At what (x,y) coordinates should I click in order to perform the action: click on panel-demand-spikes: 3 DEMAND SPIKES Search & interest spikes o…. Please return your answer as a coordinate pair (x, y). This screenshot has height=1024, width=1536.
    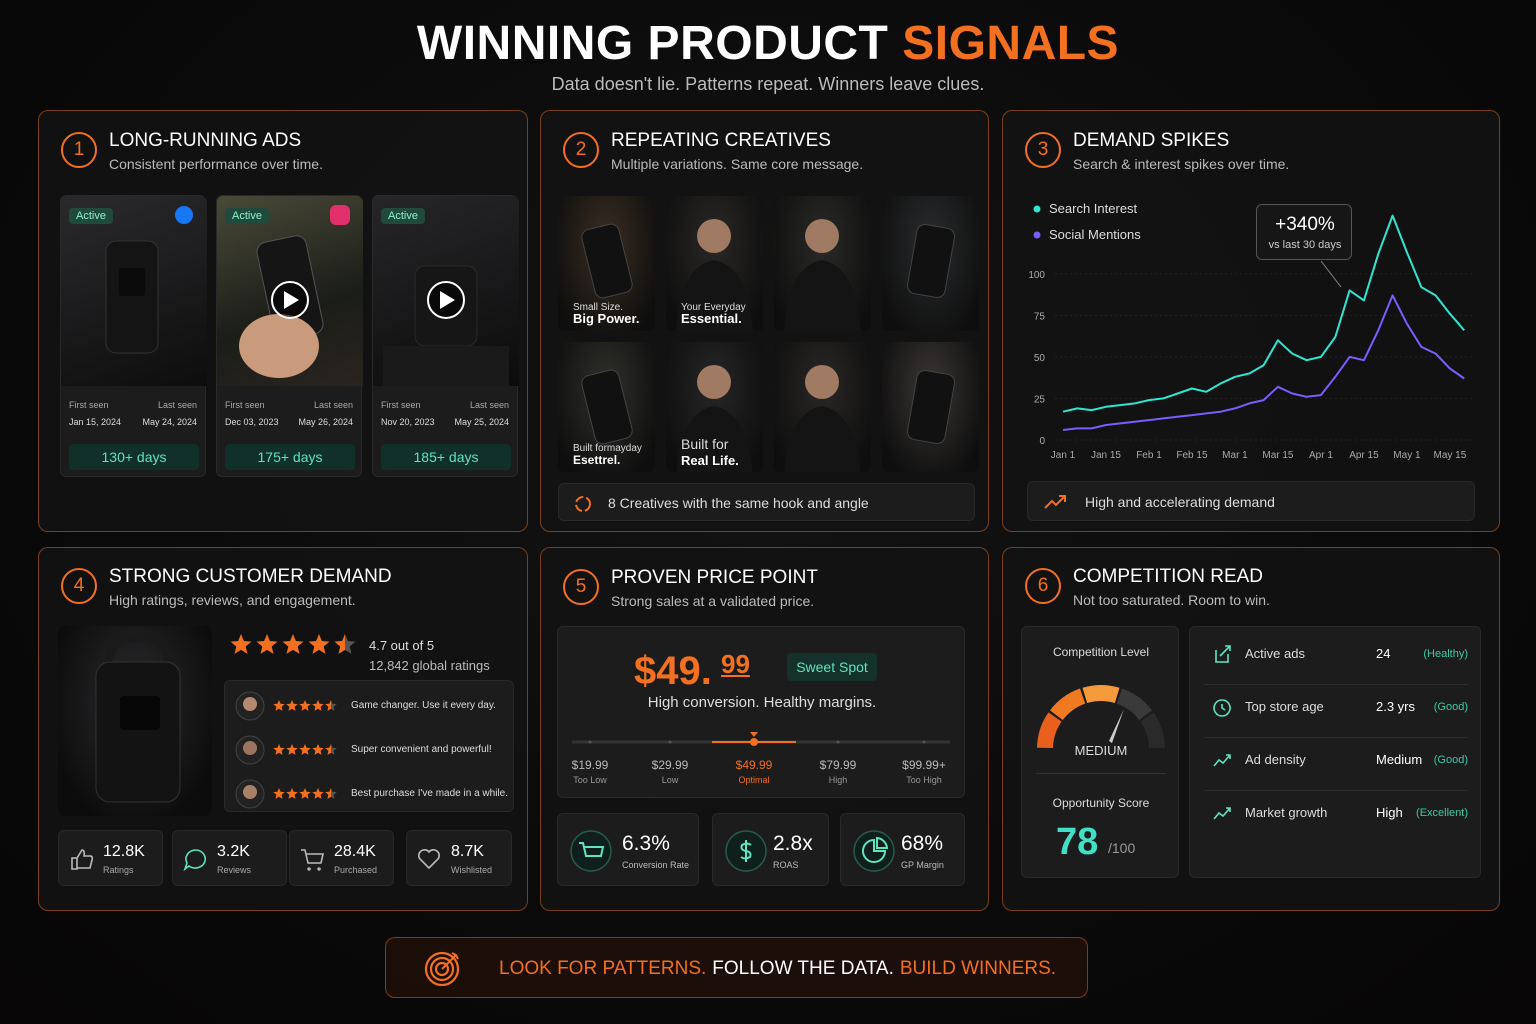
    Looking at the image, I should click on (1251, 321).